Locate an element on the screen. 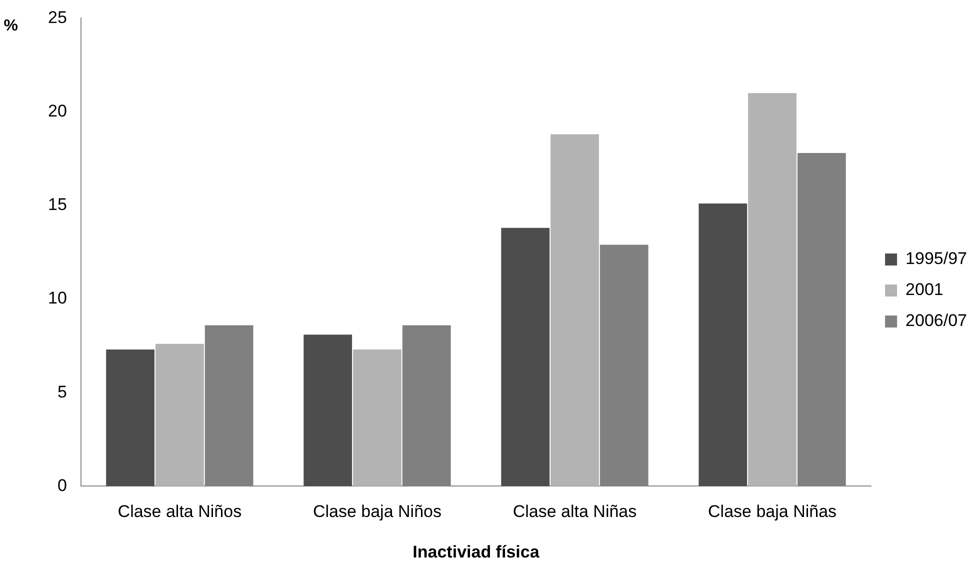 This screenshot has width=977, height=577. y-tick-label: 25 is located at coordinates (57, 17).